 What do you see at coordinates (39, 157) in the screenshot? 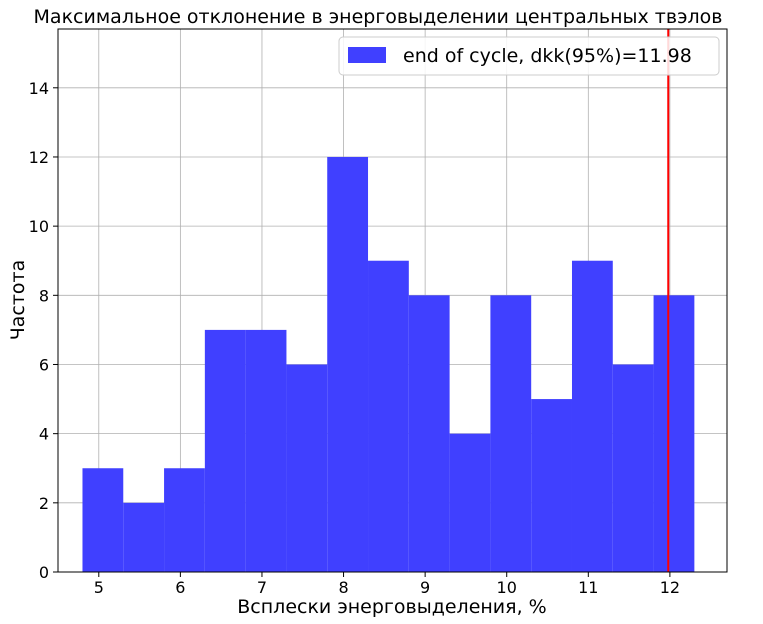
I see `y-tick-label: 12` at bounding box center [39, 157].